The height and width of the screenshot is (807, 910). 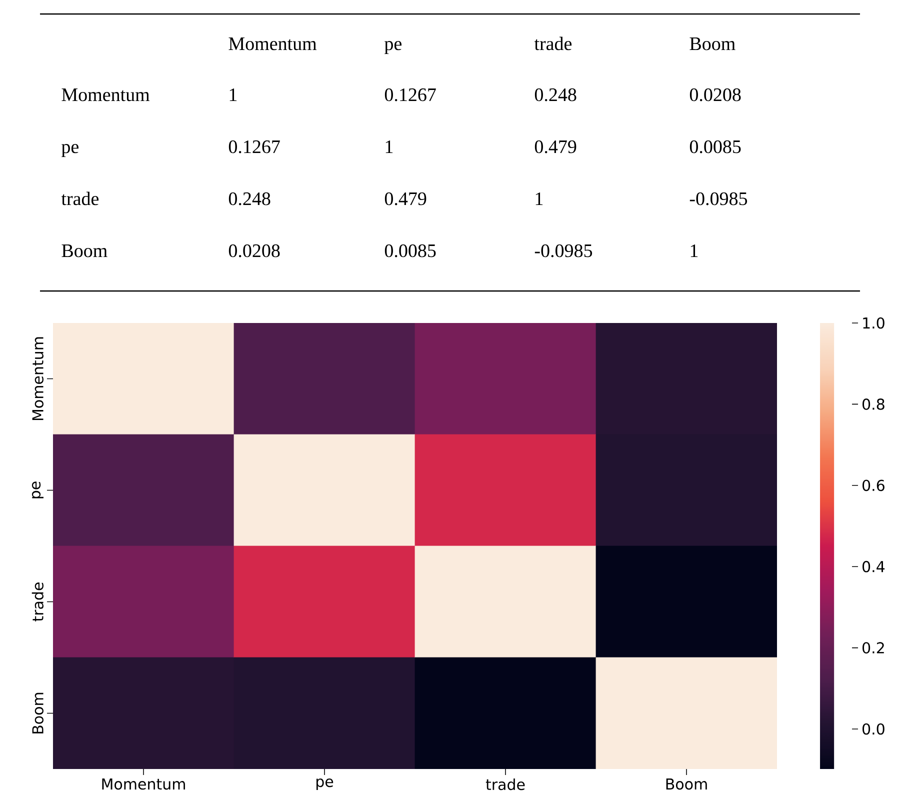 What do you see at coordinates (143, 784) in the screenshot?
I see `x-tick-label: Momentum` at bounding box center [143, 784].